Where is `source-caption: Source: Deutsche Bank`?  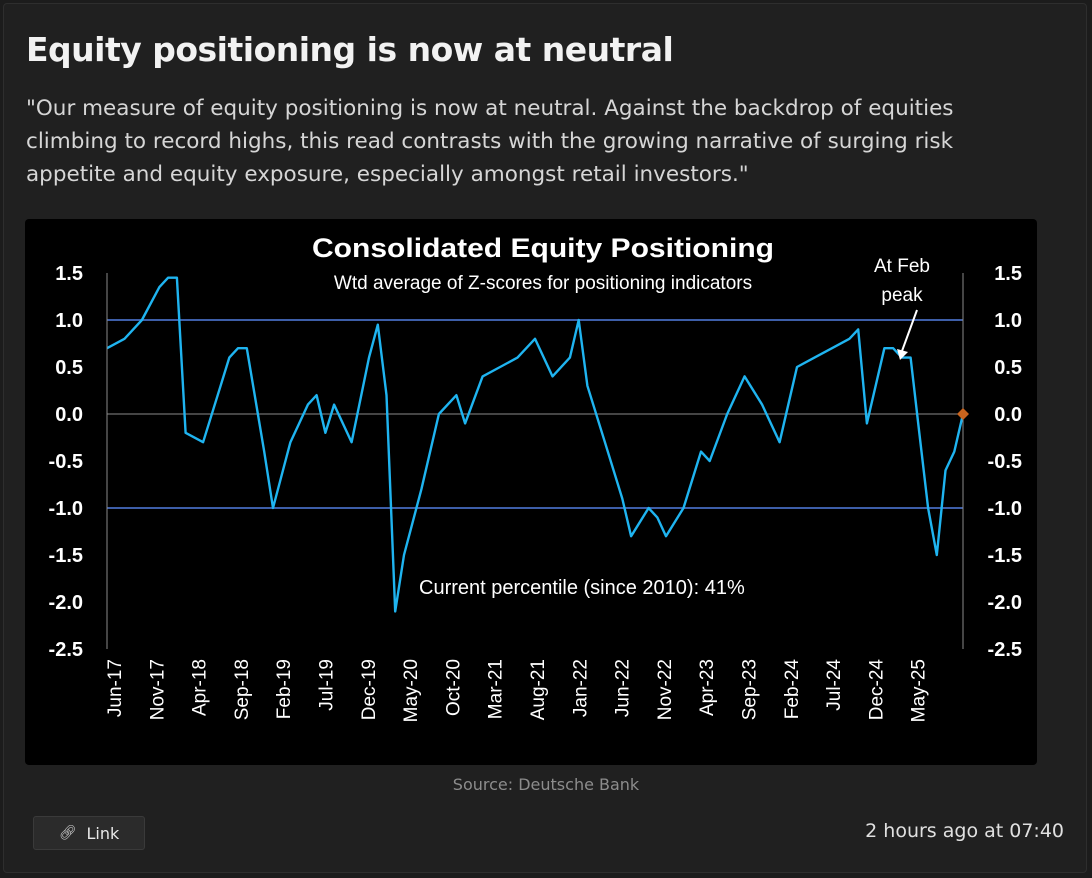
source-caption: Source: Deutsche Bank is located at coordinates (546, 784).